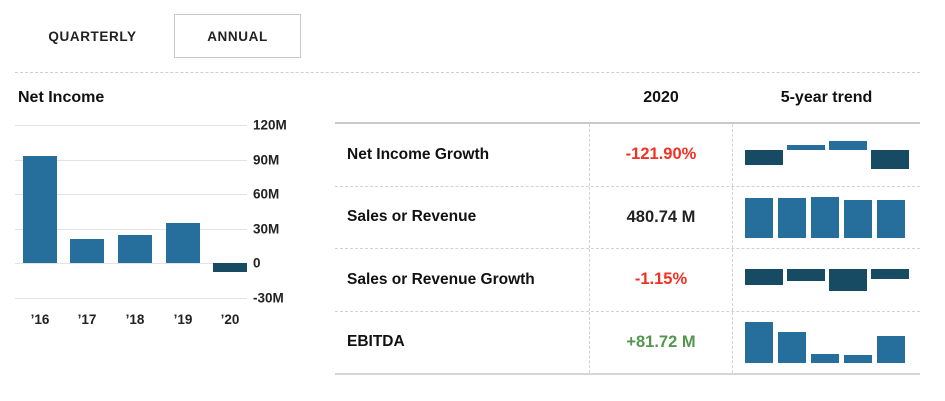  I want to click on table-row-sales-or-revenue-growth: Sales or Revenue Growth -1.15%, so click(627, 279).